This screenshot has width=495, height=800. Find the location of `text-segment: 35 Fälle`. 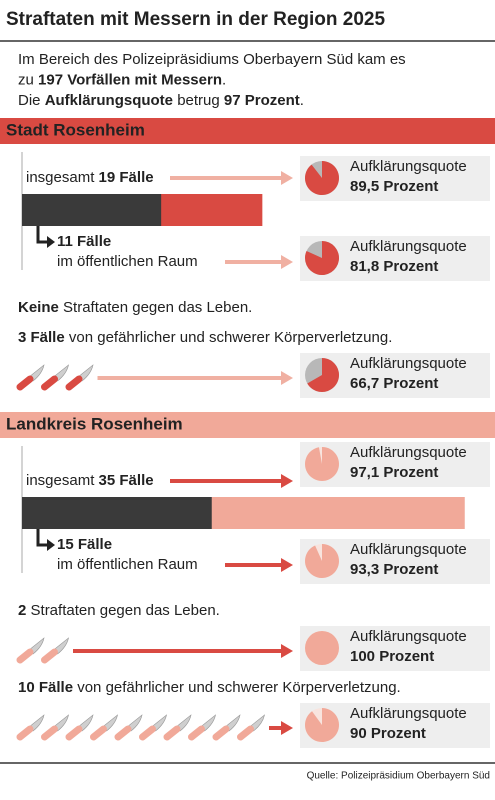

text-segment: 35 Fälle is located at coordinates (126, 480).